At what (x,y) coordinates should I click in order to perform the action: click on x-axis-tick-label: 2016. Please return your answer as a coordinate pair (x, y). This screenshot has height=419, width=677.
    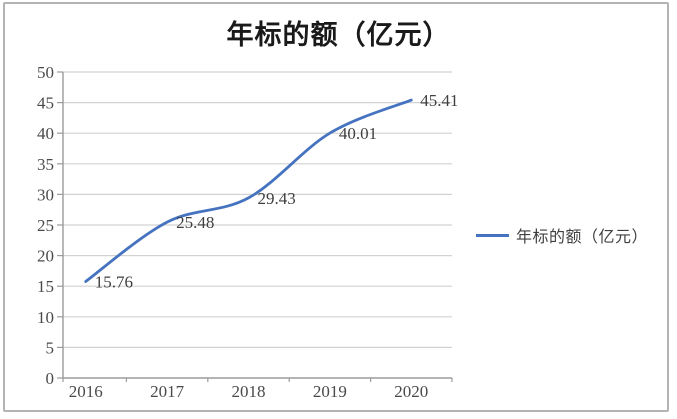
    Looking at the image, I should click on (86, 391).